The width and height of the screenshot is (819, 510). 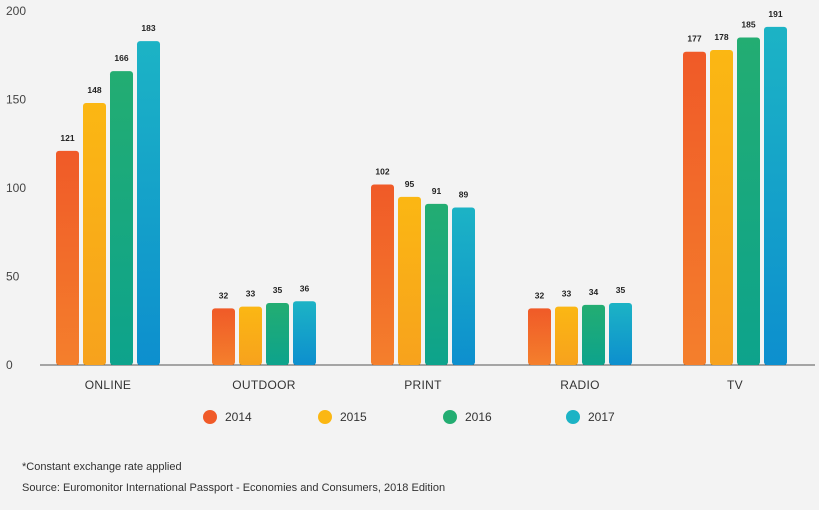 I want to click on legend-swatch-2016, so click(x=450, y=417).